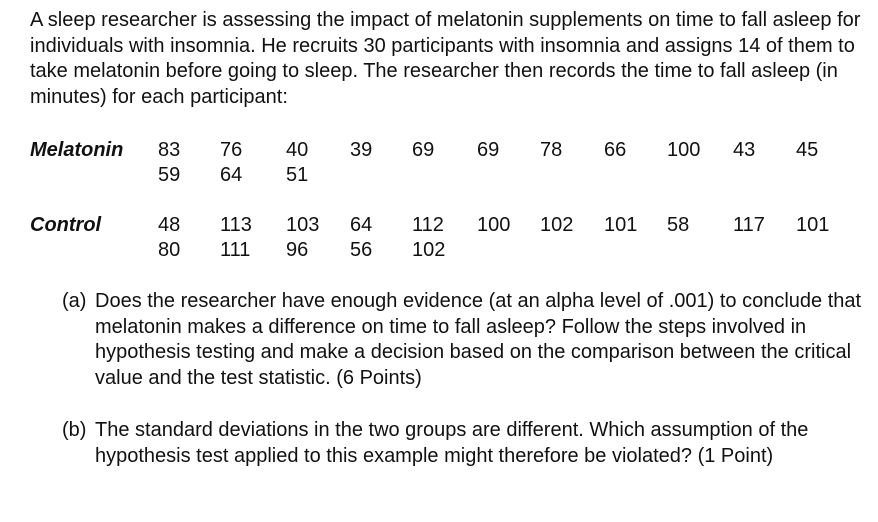 The height and width of the screenshot is (522, 878). What do you see at coordinates (297, 250) in the screenshot?
I see `data-value: 96` at bounding box center [297, 250].